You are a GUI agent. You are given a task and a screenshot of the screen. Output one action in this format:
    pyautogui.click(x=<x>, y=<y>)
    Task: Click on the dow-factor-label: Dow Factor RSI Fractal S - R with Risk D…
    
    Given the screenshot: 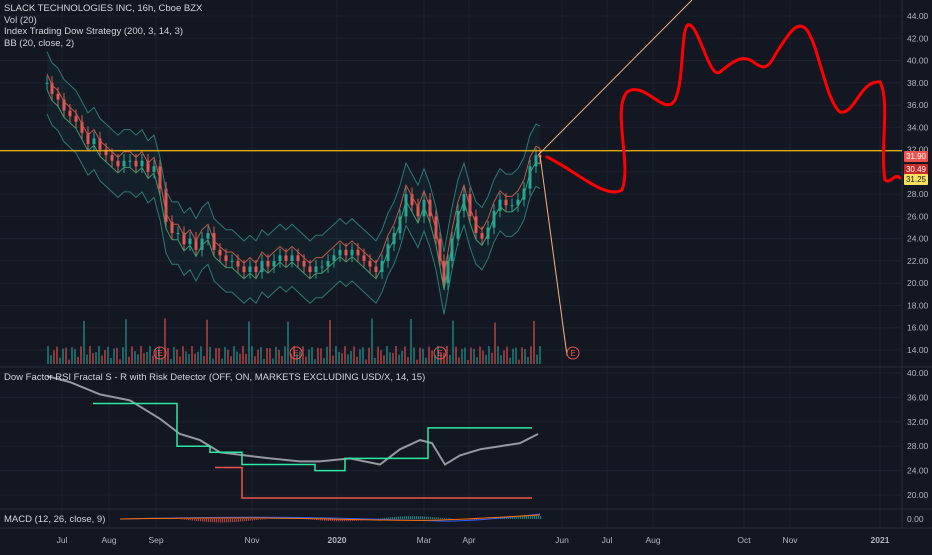 What is the action you would take?
    pyautogui.click(x=214, y=378)
    